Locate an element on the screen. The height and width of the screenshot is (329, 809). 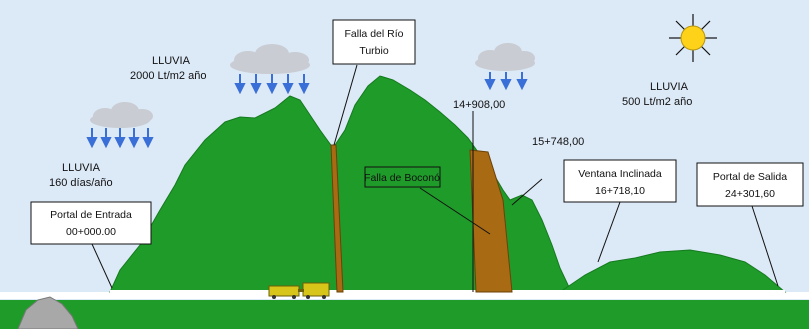
portal-entrada-line1: Portal de Entrada is located at coordinates (91, 215).